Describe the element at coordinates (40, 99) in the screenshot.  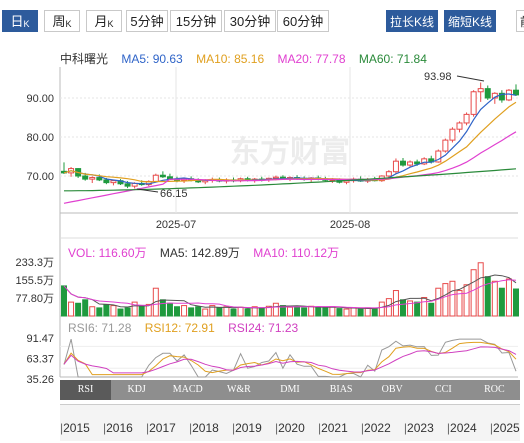
I see `price-tick-label: 90.00` at that location.